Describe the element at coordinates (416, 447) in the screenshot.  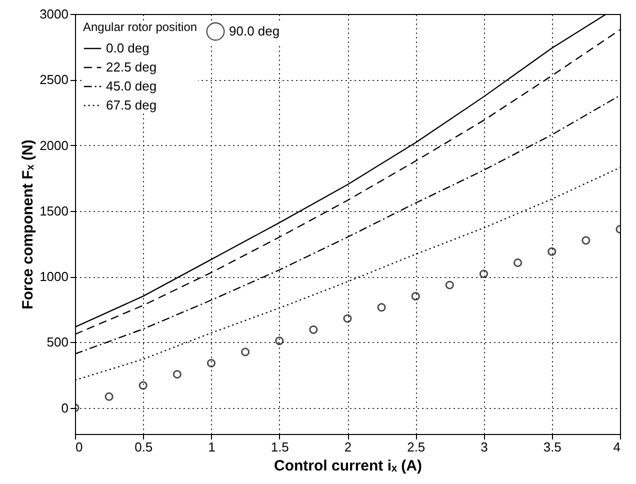
I see `x-tick-label: 2.5` at that location.